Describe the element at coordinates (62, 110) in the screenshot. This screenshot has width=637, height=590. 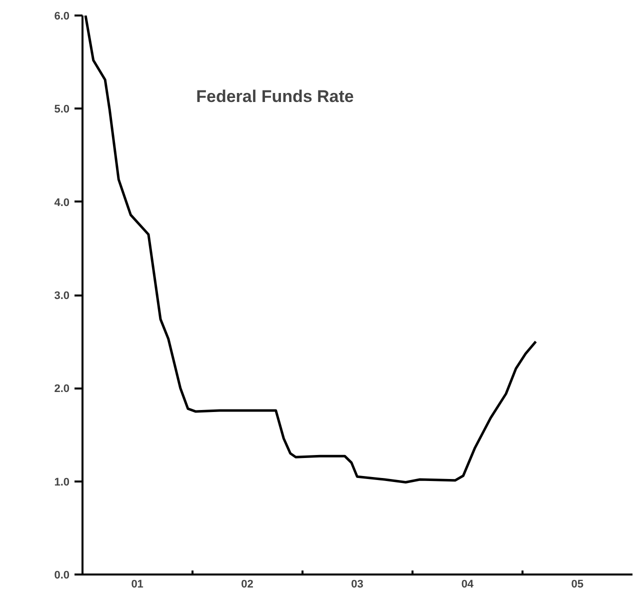
I see `y-tick-label: 5.0` at that location.